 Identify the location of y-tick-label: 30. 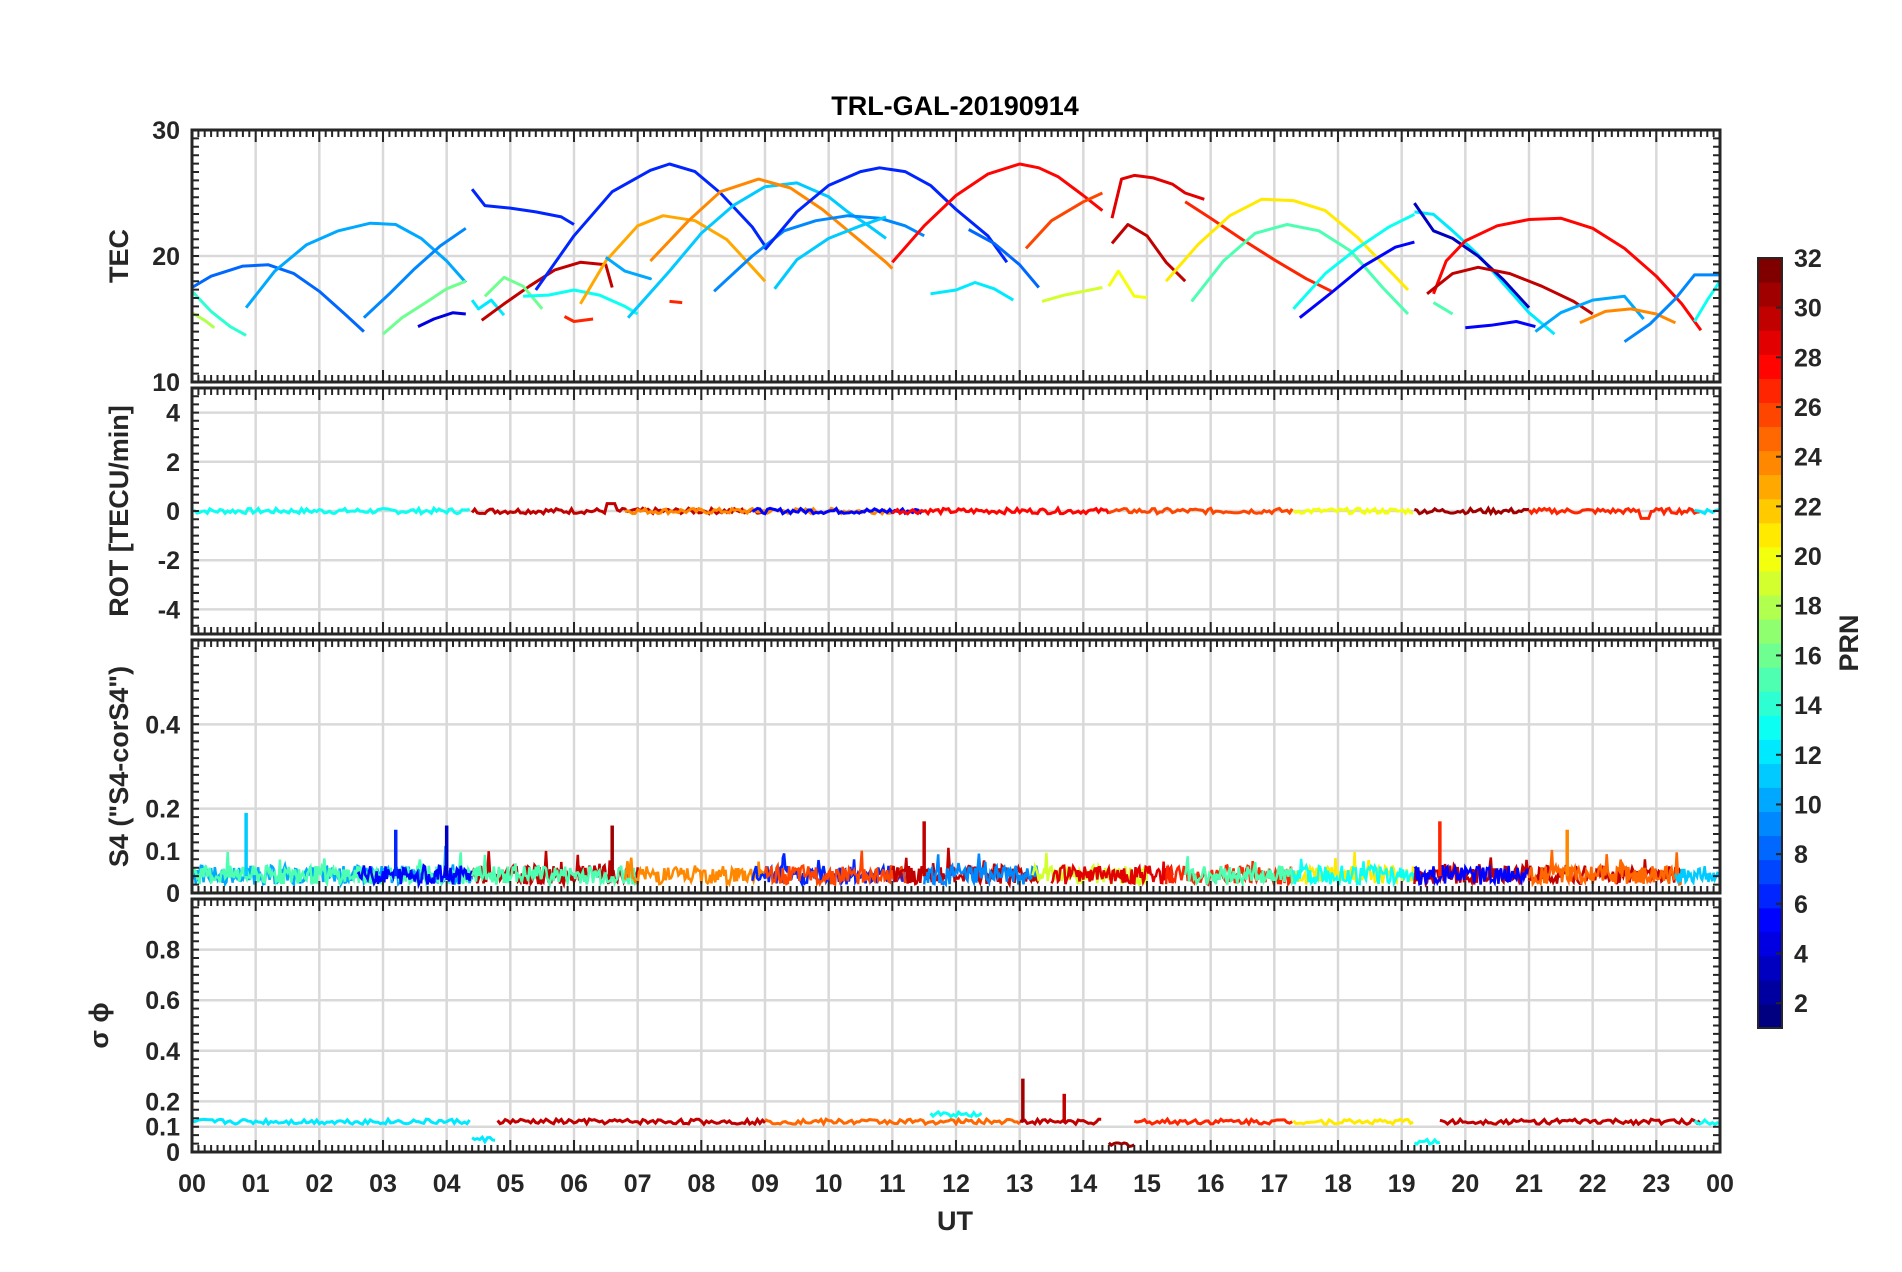
(166, 131).